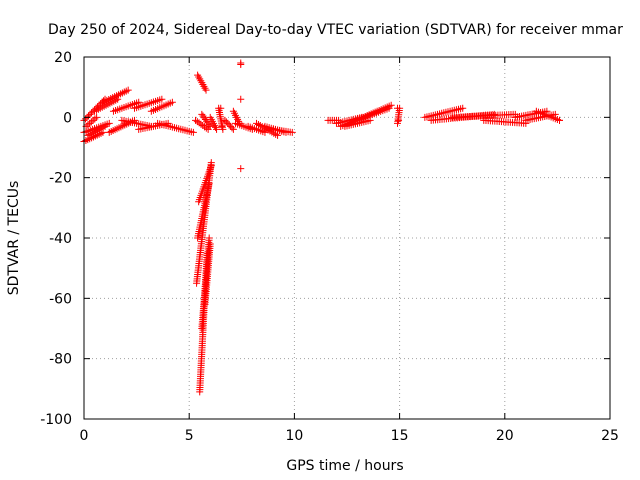  What do you see at coordinates (294, 436) in the screenshot?
I see `x-tick-label: 10` at bounding box center [294, 436].